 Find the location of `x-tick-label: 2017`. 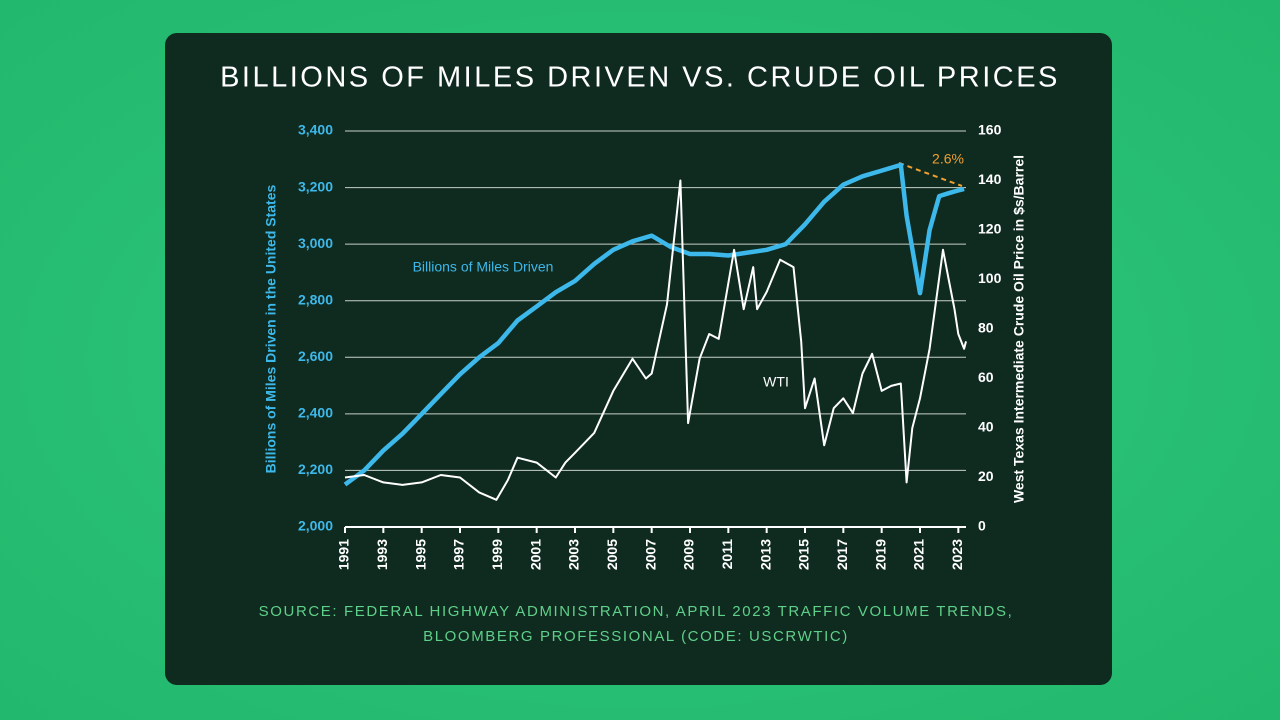

x-tick-label: 2017 is located at coordinates (842, 554).